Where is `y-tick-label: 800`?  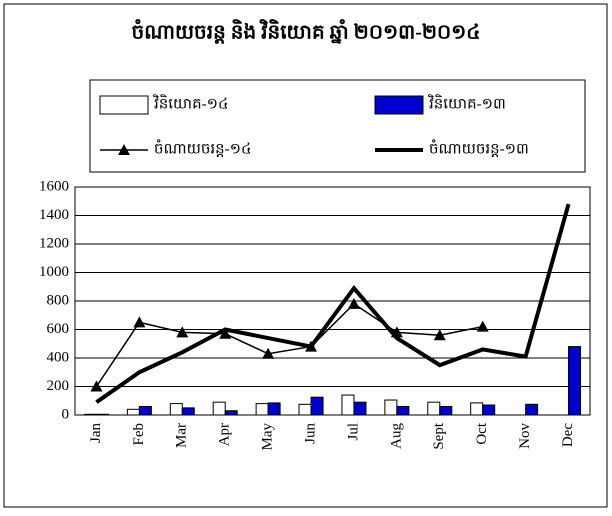 y-tick-label: 800 is located at coordinates (58, 300).